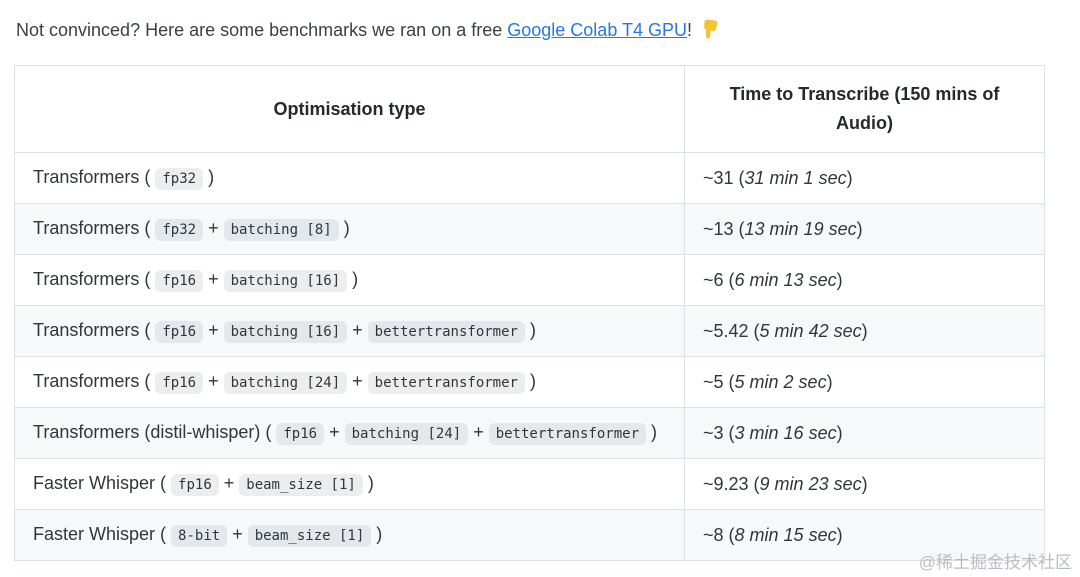  Describe the element at coordinates (690, 30) in the screenshot. I see `intro-text-after: !` at that location.